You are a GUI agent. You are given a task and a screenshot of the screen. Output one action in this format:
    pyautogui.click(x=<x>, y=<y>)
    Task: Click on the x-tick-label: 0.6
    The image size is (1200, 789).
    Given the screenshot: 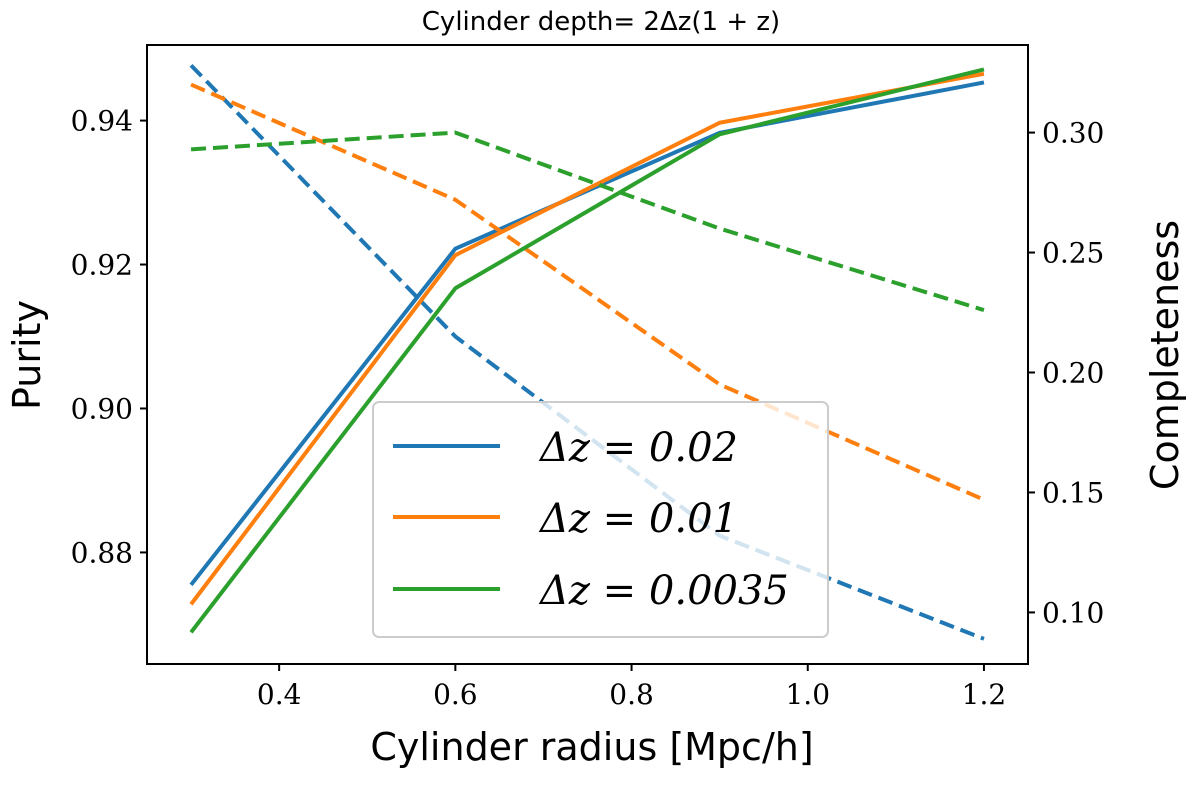 What is the action you would take?
    pyautogui.click(x=455, y=694)
    